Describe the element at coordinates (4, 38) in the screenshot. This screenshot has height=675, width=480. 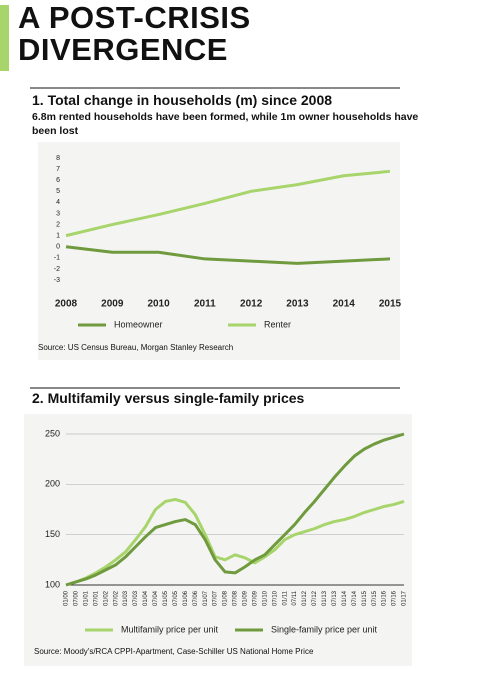
I see `header-bar` at that location.